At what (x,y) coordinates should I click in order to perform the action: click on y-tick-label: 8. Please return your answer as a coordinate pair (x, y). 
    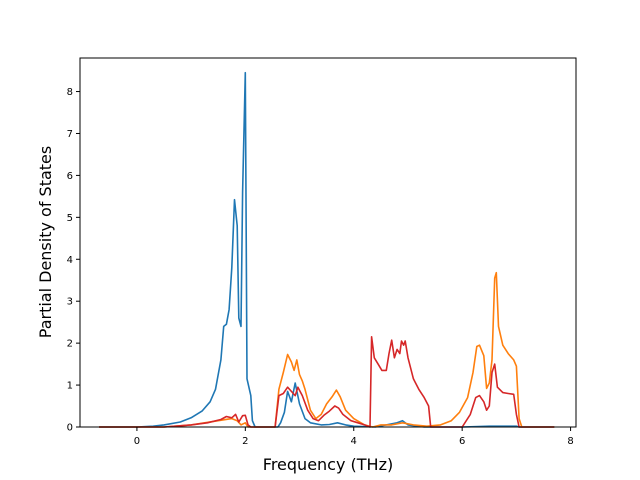
    Looking at the image, I should click on (70, 92).